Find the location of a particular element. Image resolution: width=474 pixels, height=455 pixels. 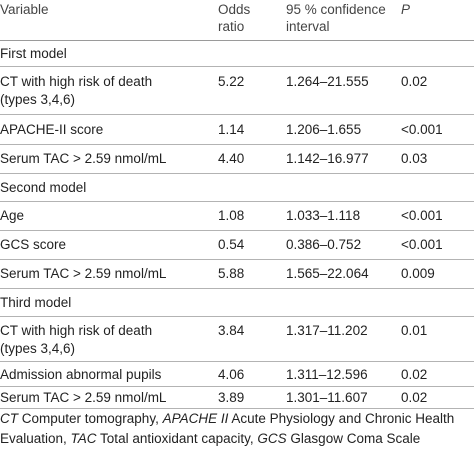

row-odds-ratio: 4.40 is located at coordinates (231, 158).